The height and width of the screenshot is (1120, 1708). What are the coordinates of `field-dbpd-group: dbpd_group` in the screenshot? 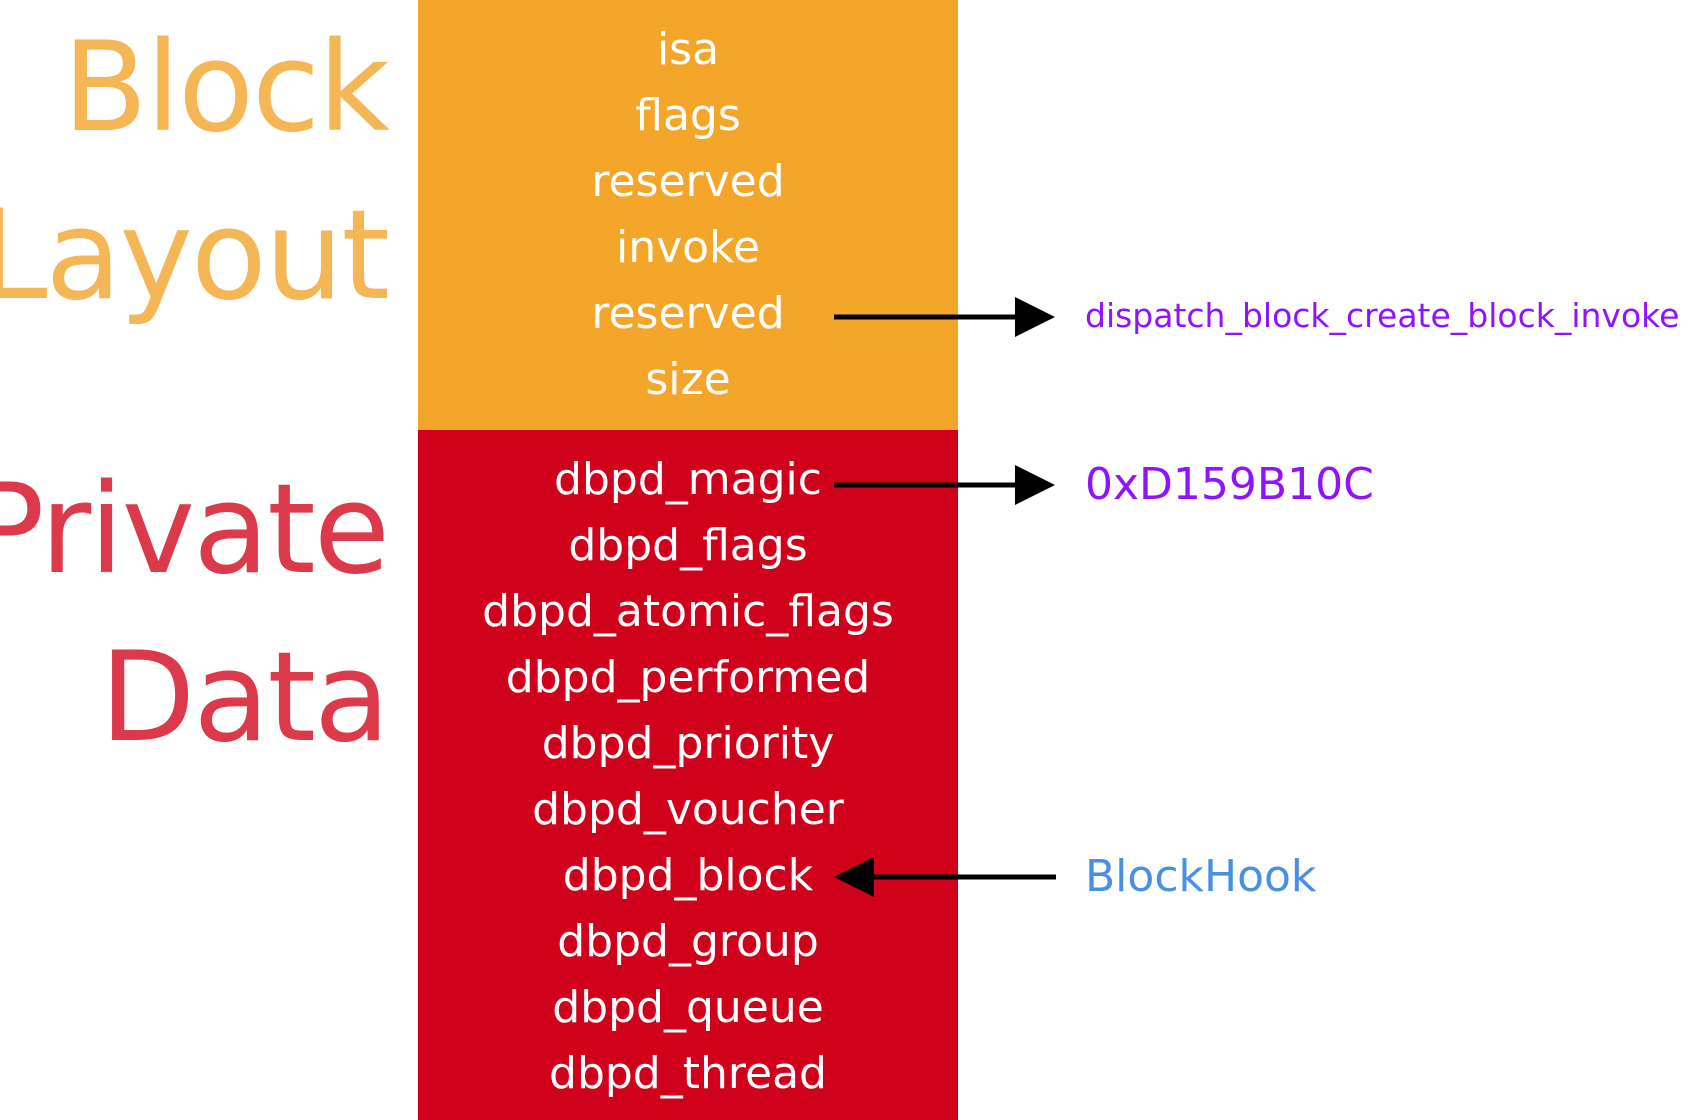 It's located at (688, 941).